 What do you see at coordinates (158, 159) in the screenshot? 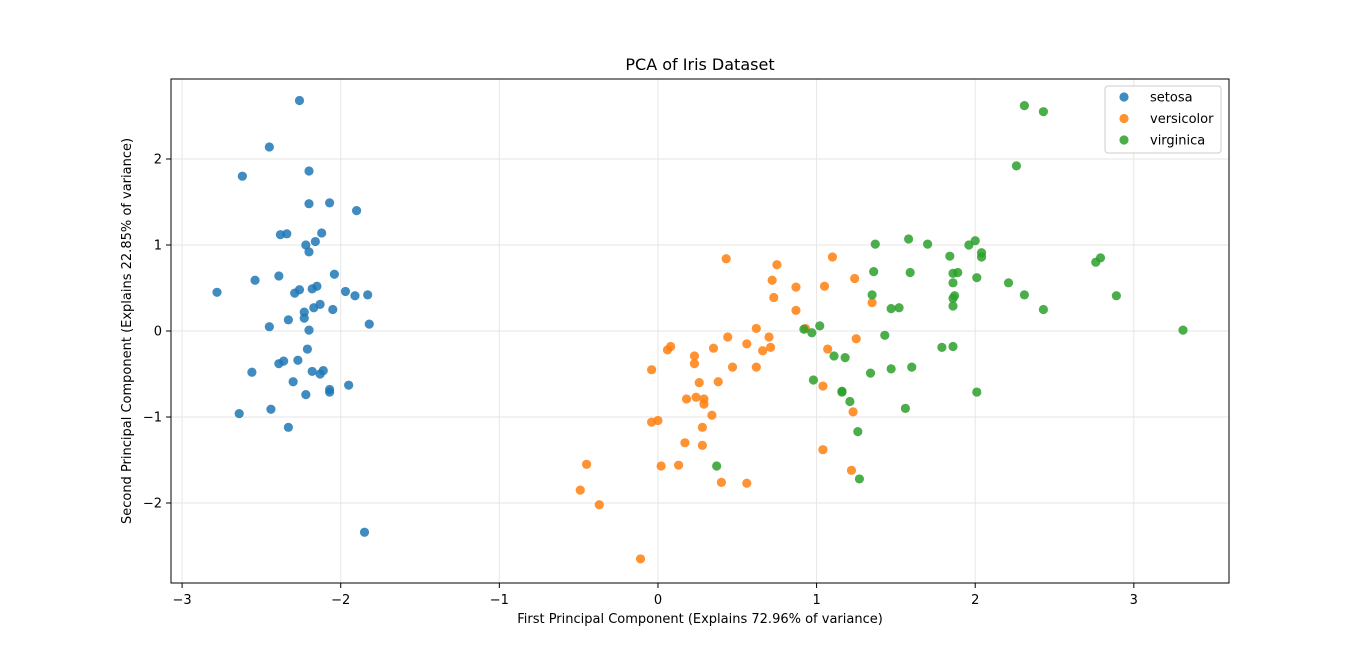
I see `y-tick-label: 2` at bounding box center [158, 159].